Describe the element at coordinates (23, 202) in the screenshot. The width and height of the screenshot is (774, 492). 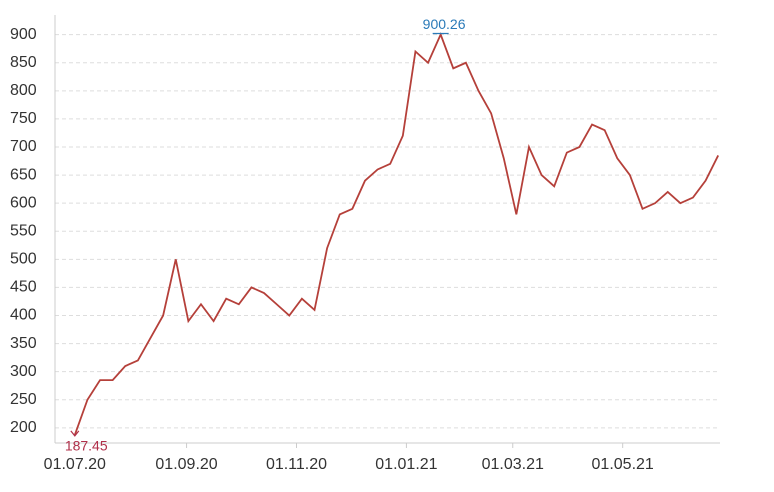
I see `y-tick-label: 600` at that location.